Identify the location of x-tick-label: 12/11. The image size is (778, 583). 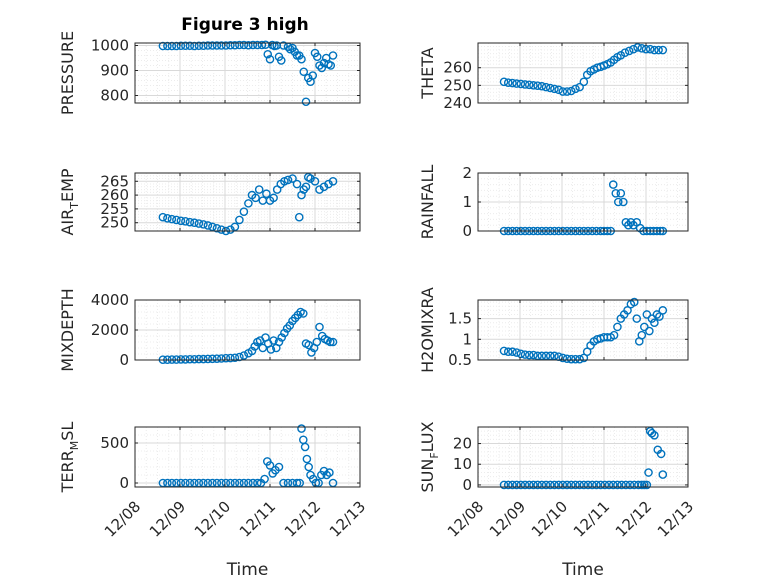
(257, 518).